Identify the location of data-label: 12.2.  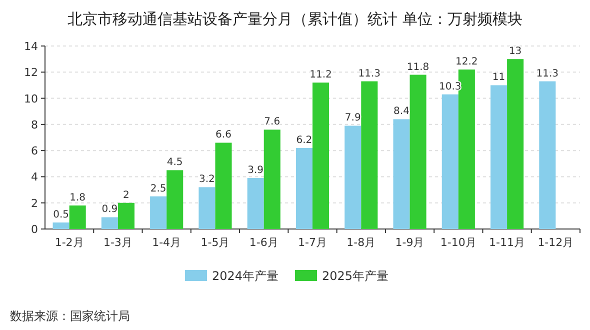
(467, 62).